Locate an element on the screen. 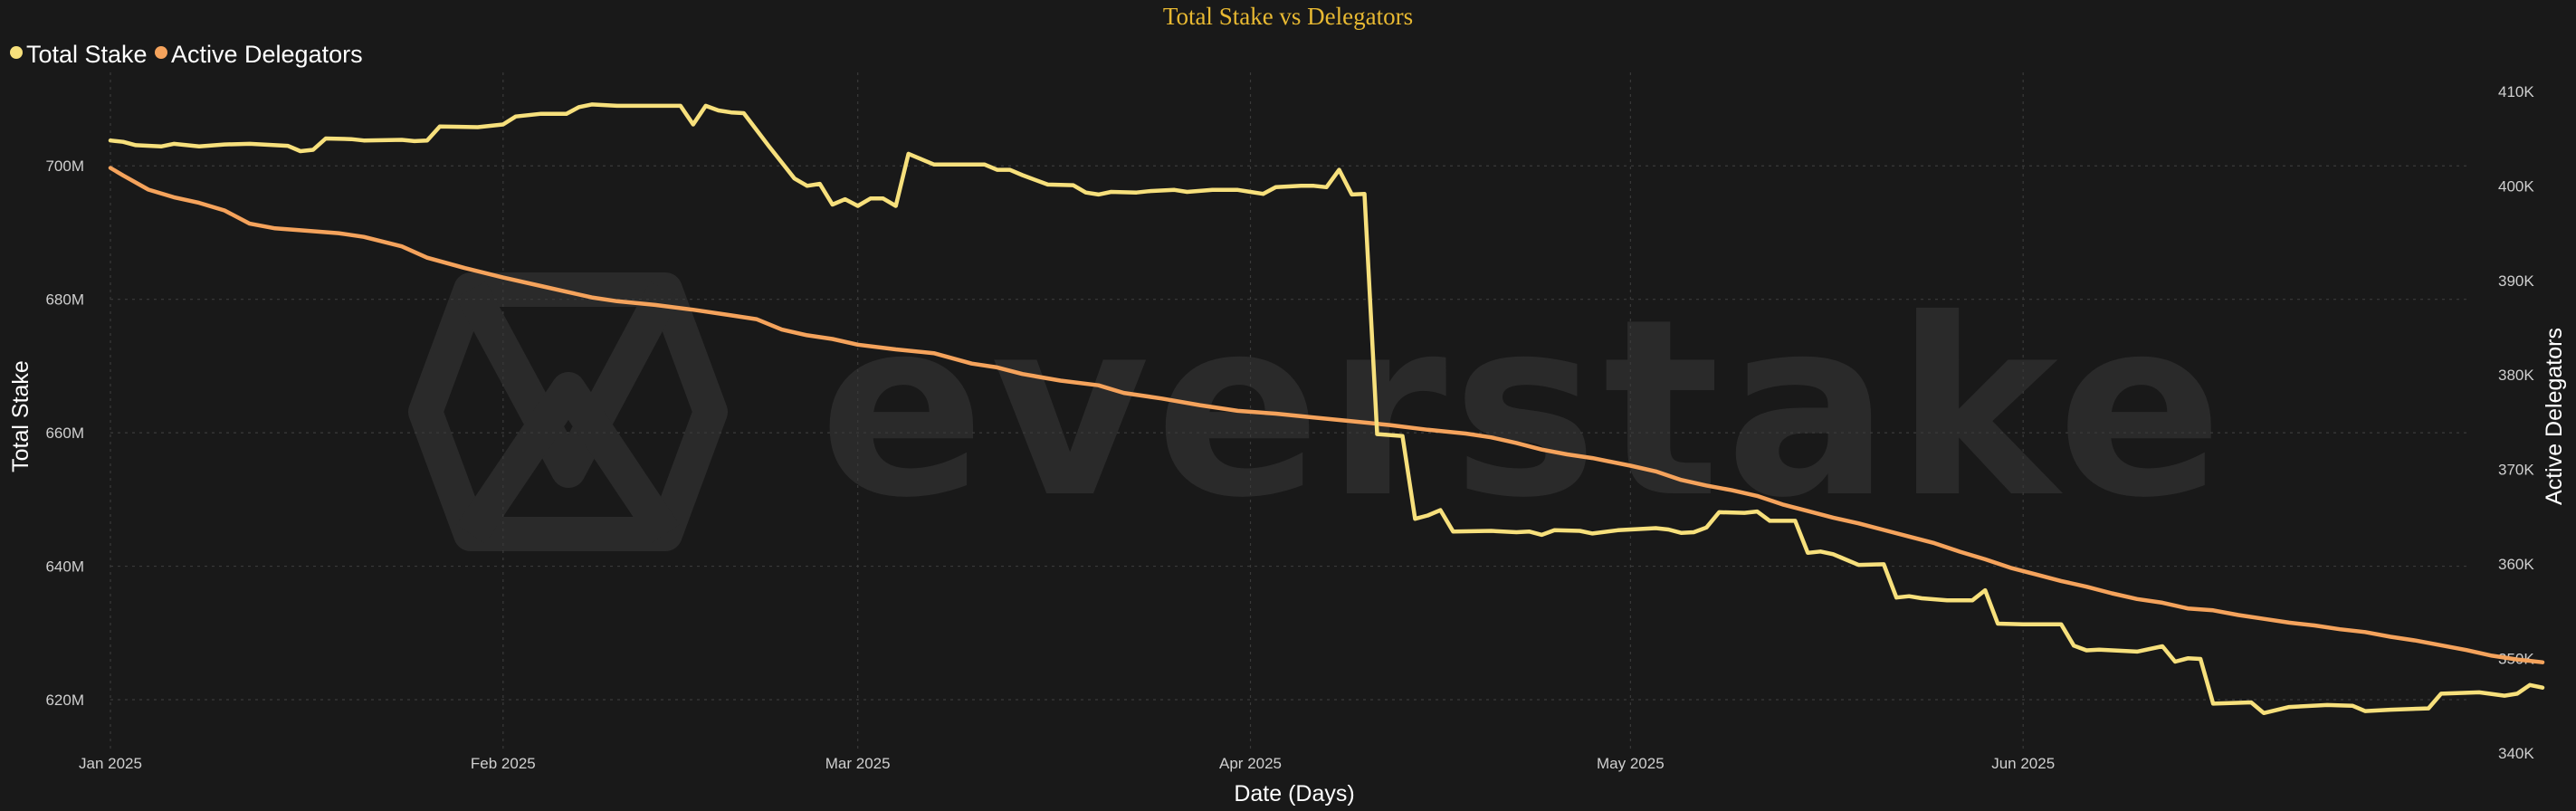  chart-title: Total Stake vs Delegators is located at coordinates (1288, 16).